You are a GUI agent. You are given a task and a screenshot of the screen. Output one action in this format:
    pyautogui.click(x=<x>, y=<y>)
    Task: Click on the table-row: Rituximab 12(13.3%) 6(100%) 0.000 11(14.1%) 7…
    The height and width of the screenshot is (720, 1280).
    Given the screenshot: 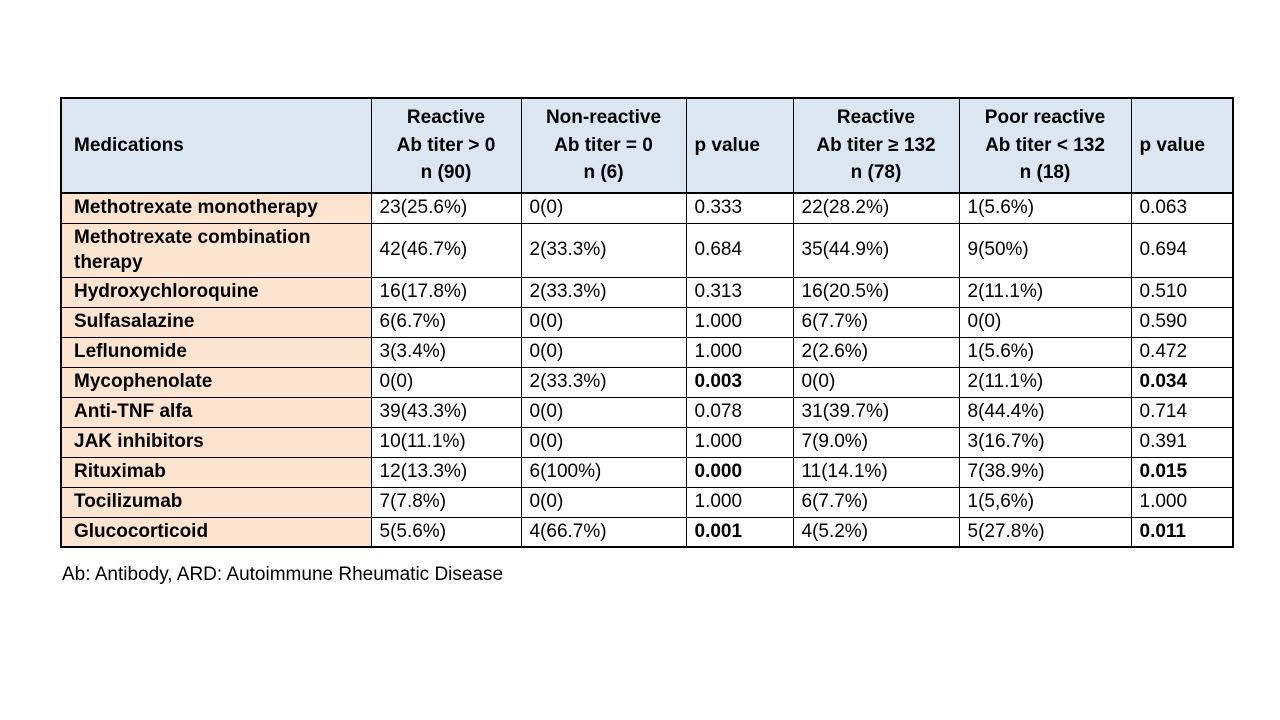 What is the action you would take?
    pyautogui.click(x=647, y=472)
    